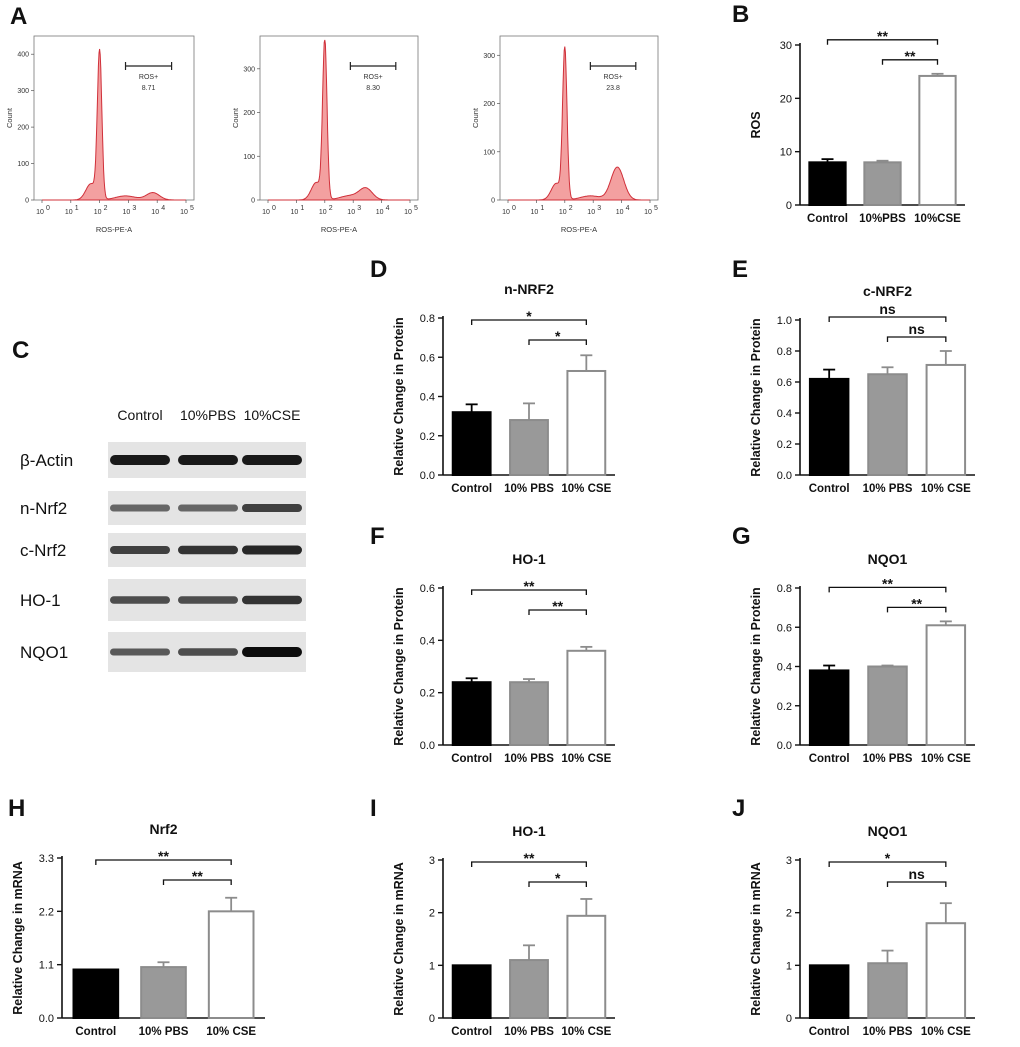 This screenshot has width=1020, height=1047. I want to click on chart-b-panel: B ROS 0 10 20 30 Control 10%PBS 10%CSE ** **, so click(870, 120).